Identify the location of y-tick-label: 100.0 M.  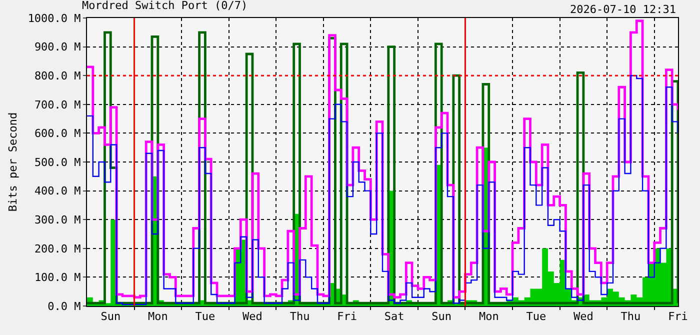
(58, 277).